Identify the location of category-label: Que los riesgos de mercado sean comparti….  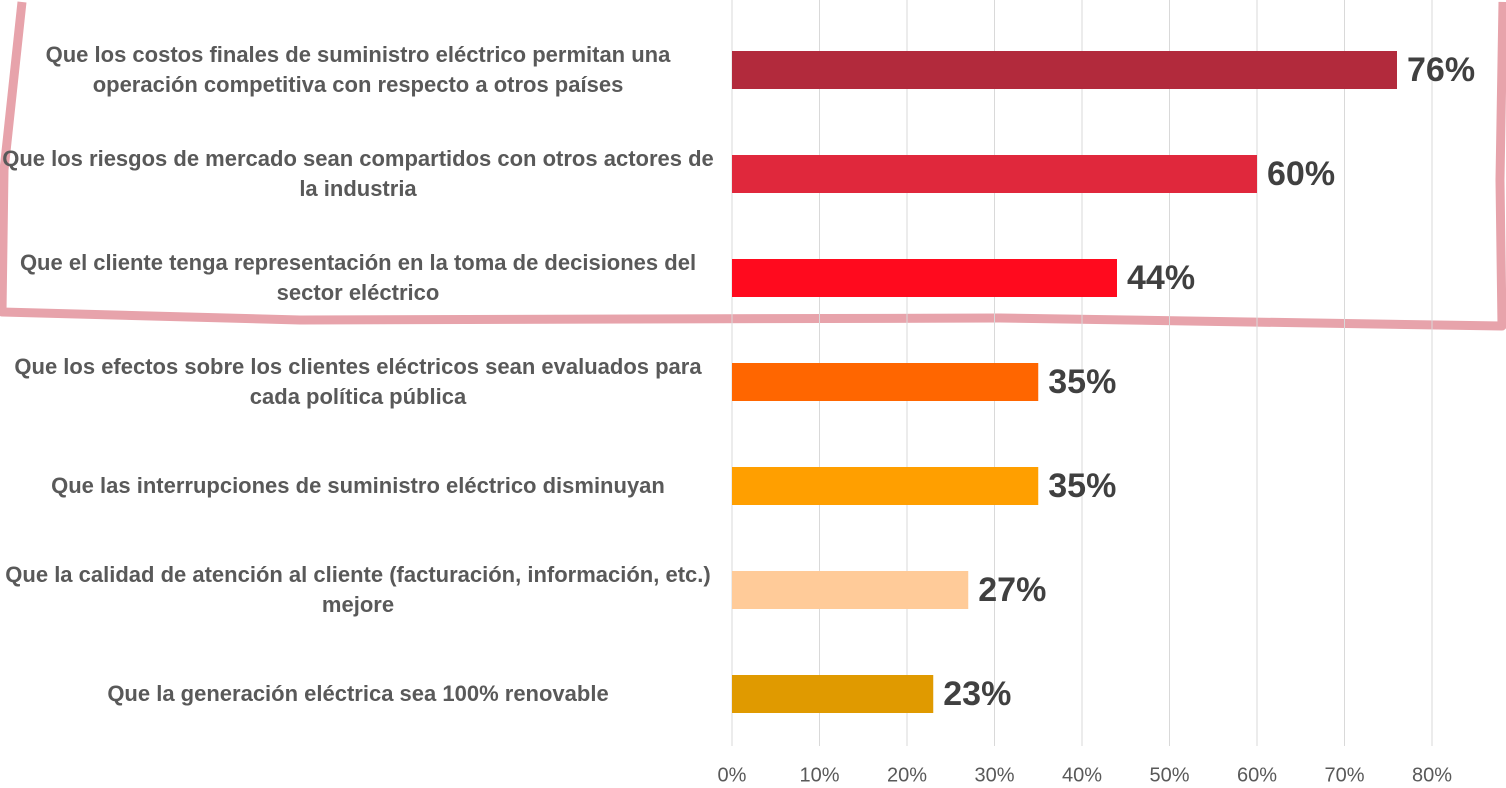
(358, 173).